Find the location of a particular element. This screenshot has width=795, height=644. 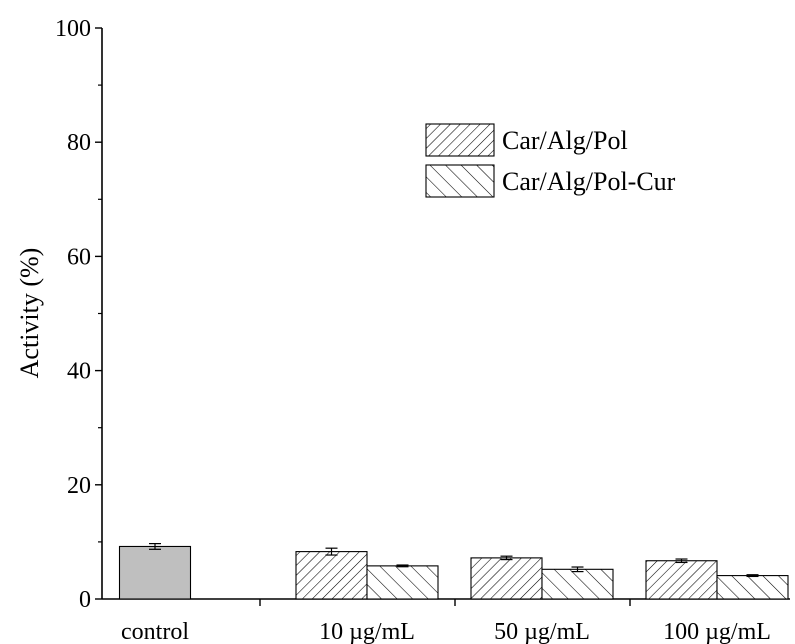

legend: Car/Alg/Pol Car/Alg/Pol-Cur is located at coordinates (550, 160).